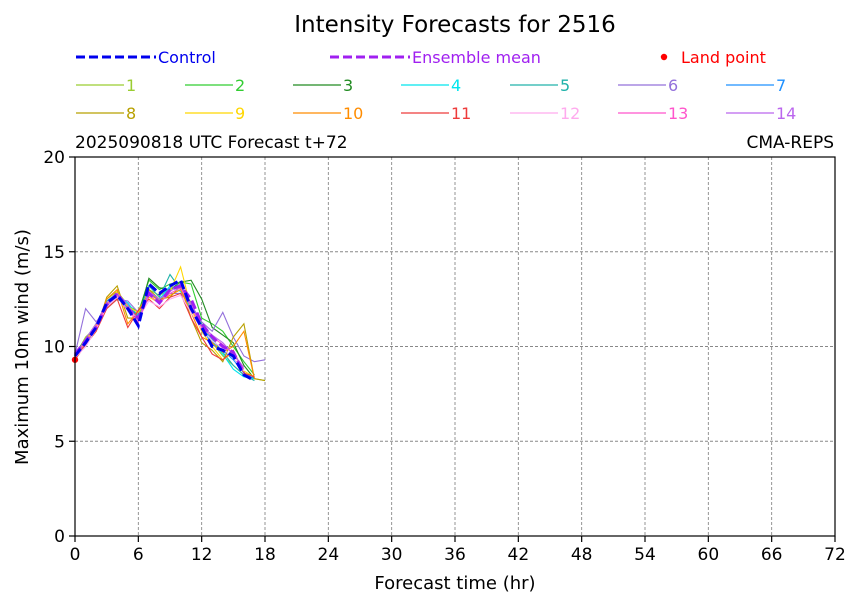 This screenshot has width=860, height=606. I want to click on legend-member-14-label: 14, so click(786, 113).